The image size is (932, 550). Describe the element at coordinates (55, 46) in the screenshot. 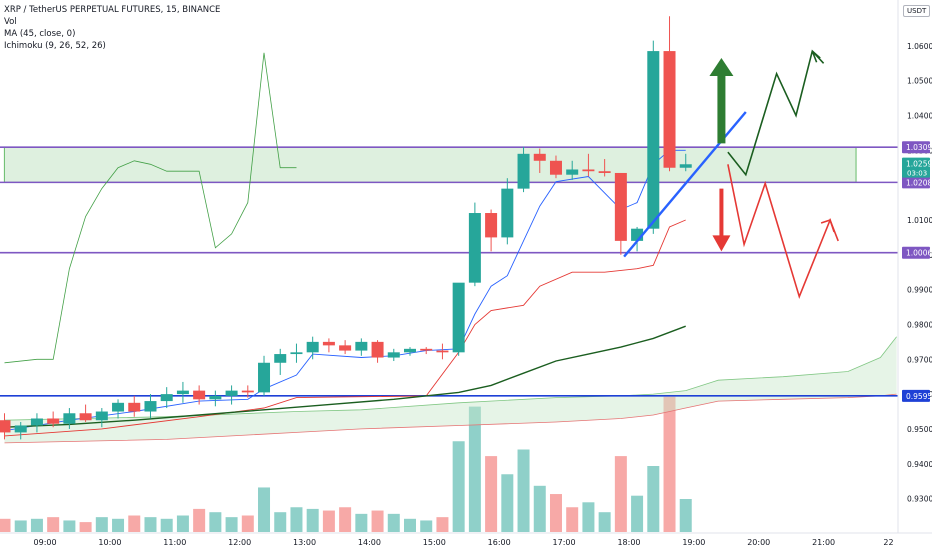

I see `ichimoku-indicator-label: Ichimoku (9, 26, 52, 26)` at that location.